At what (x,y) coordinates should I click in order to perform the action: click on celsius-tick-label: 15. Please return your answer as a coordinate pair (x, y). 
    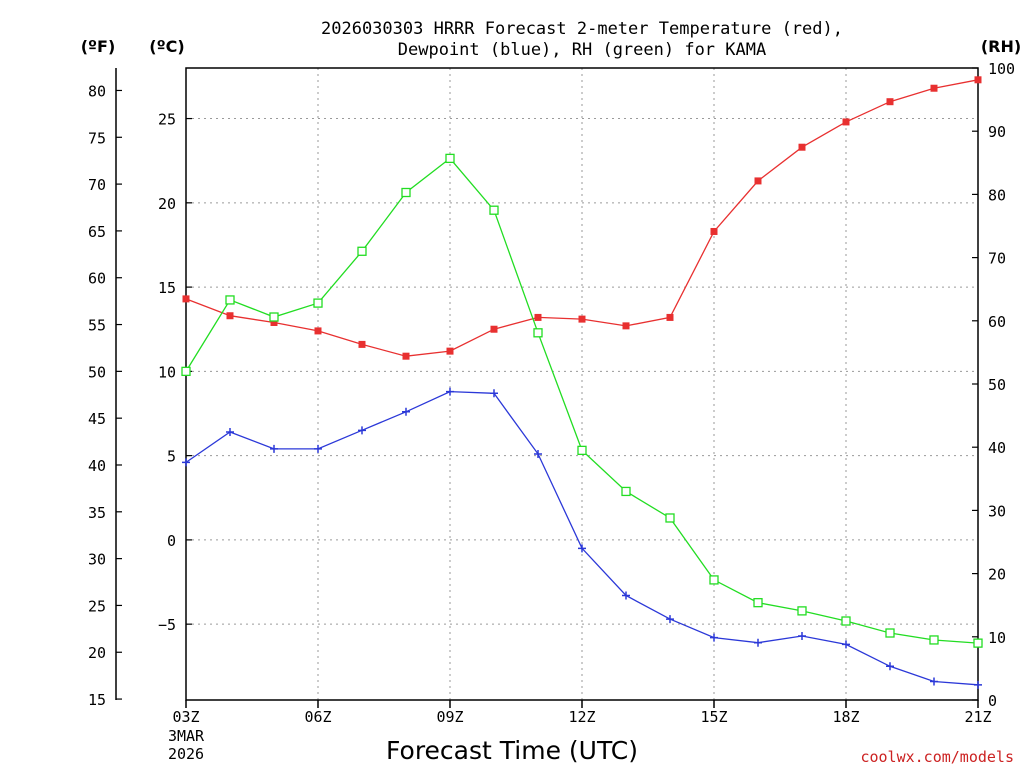
    Looking at the image, I should click on (167, 288).